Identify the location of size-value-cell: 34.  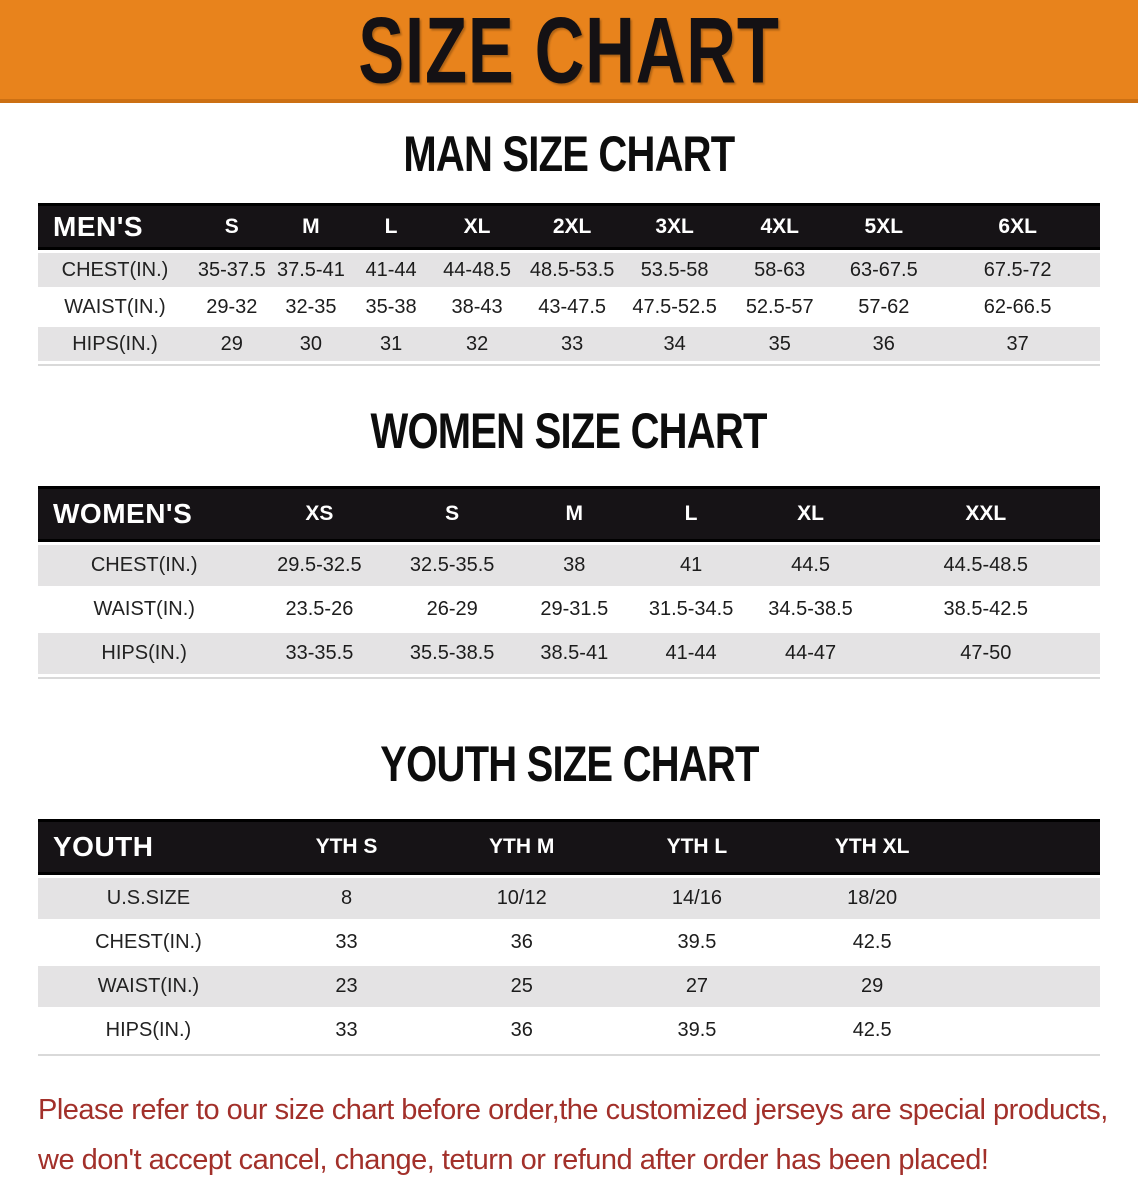
(675, 344).